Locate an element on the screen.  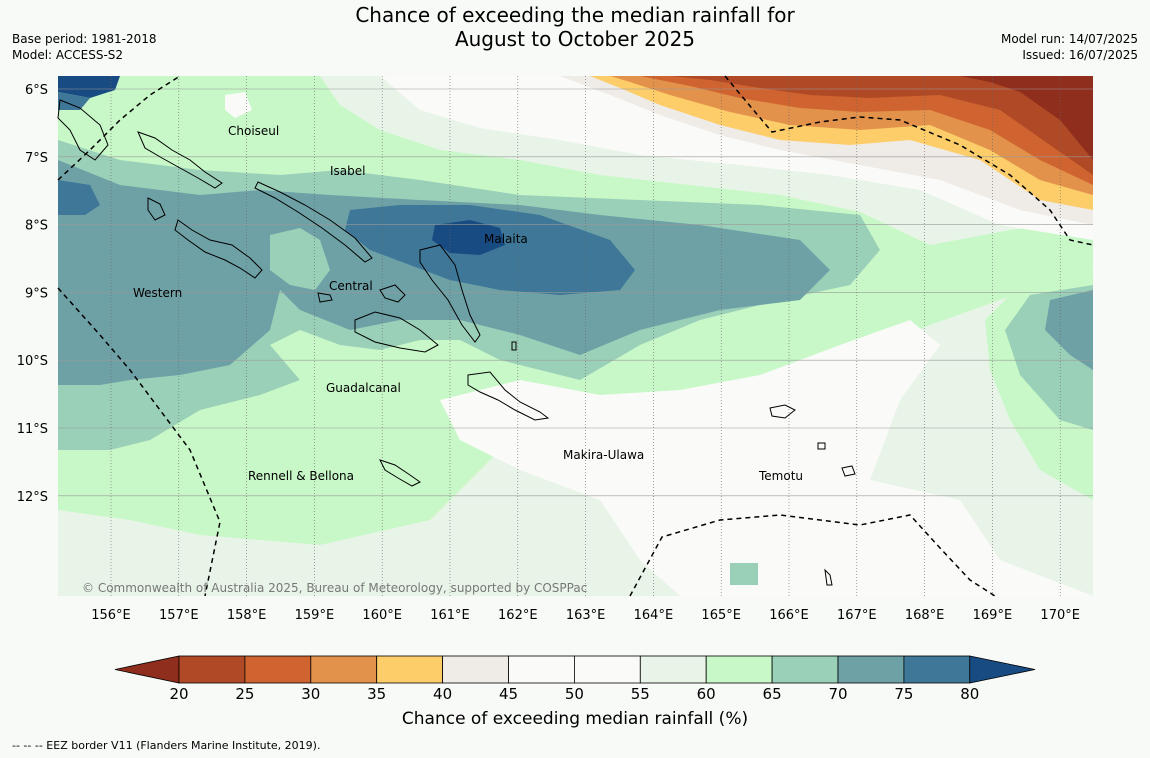
island-vella is located at coordinates (156, 209).